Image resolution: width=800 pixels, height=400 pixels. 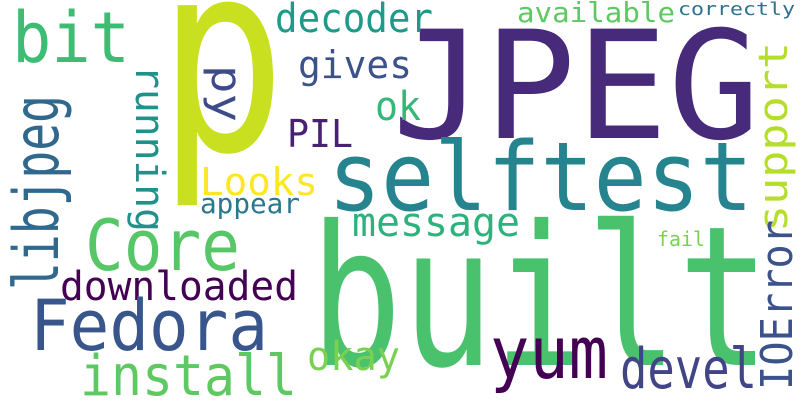 What do you see at coordinates (436, 223) in the screenshot?
I see `word: message` at bounding box center [436, 223].